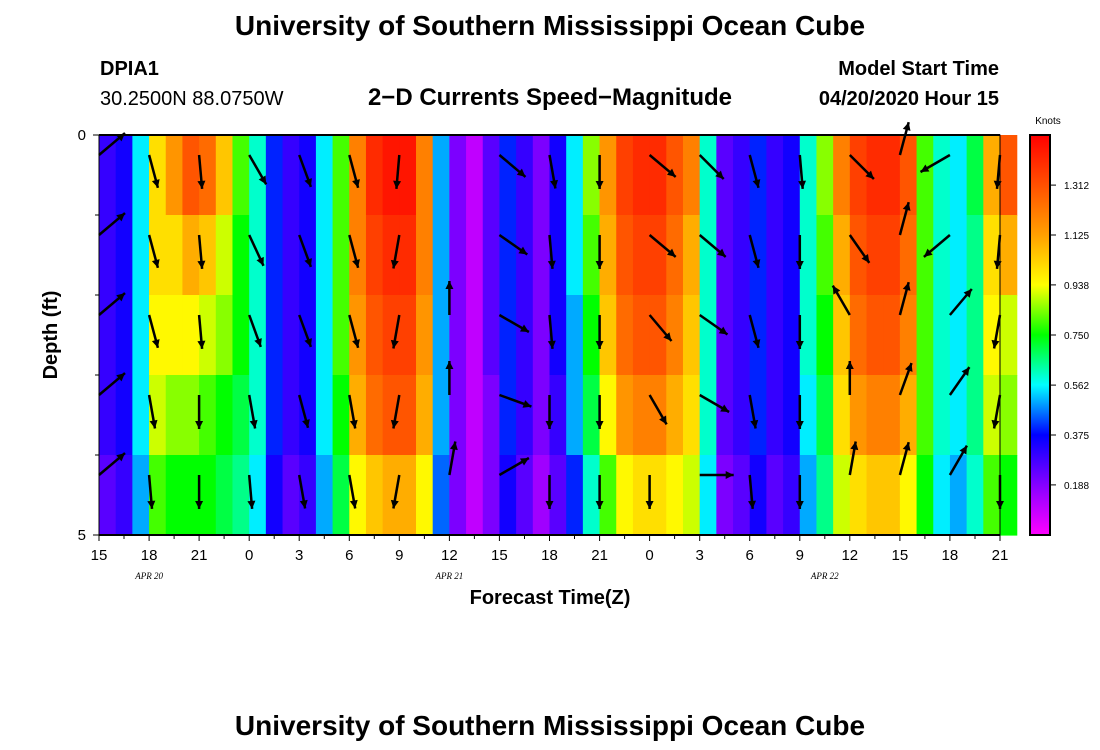  I want to click on colorbar-tick-label: 0.750, so click(1076, 336).